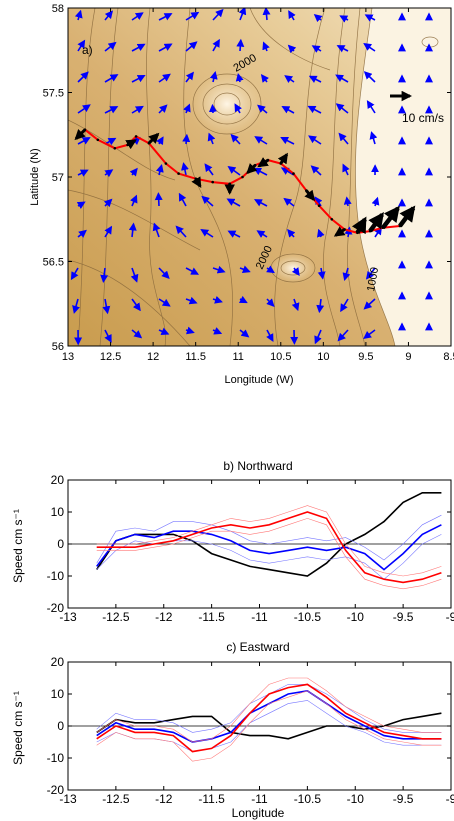 The image size is (454, 821). Describe the element at coordinates (164, 617) in the screenshot. I see `x-tick-label: -12` at that location.